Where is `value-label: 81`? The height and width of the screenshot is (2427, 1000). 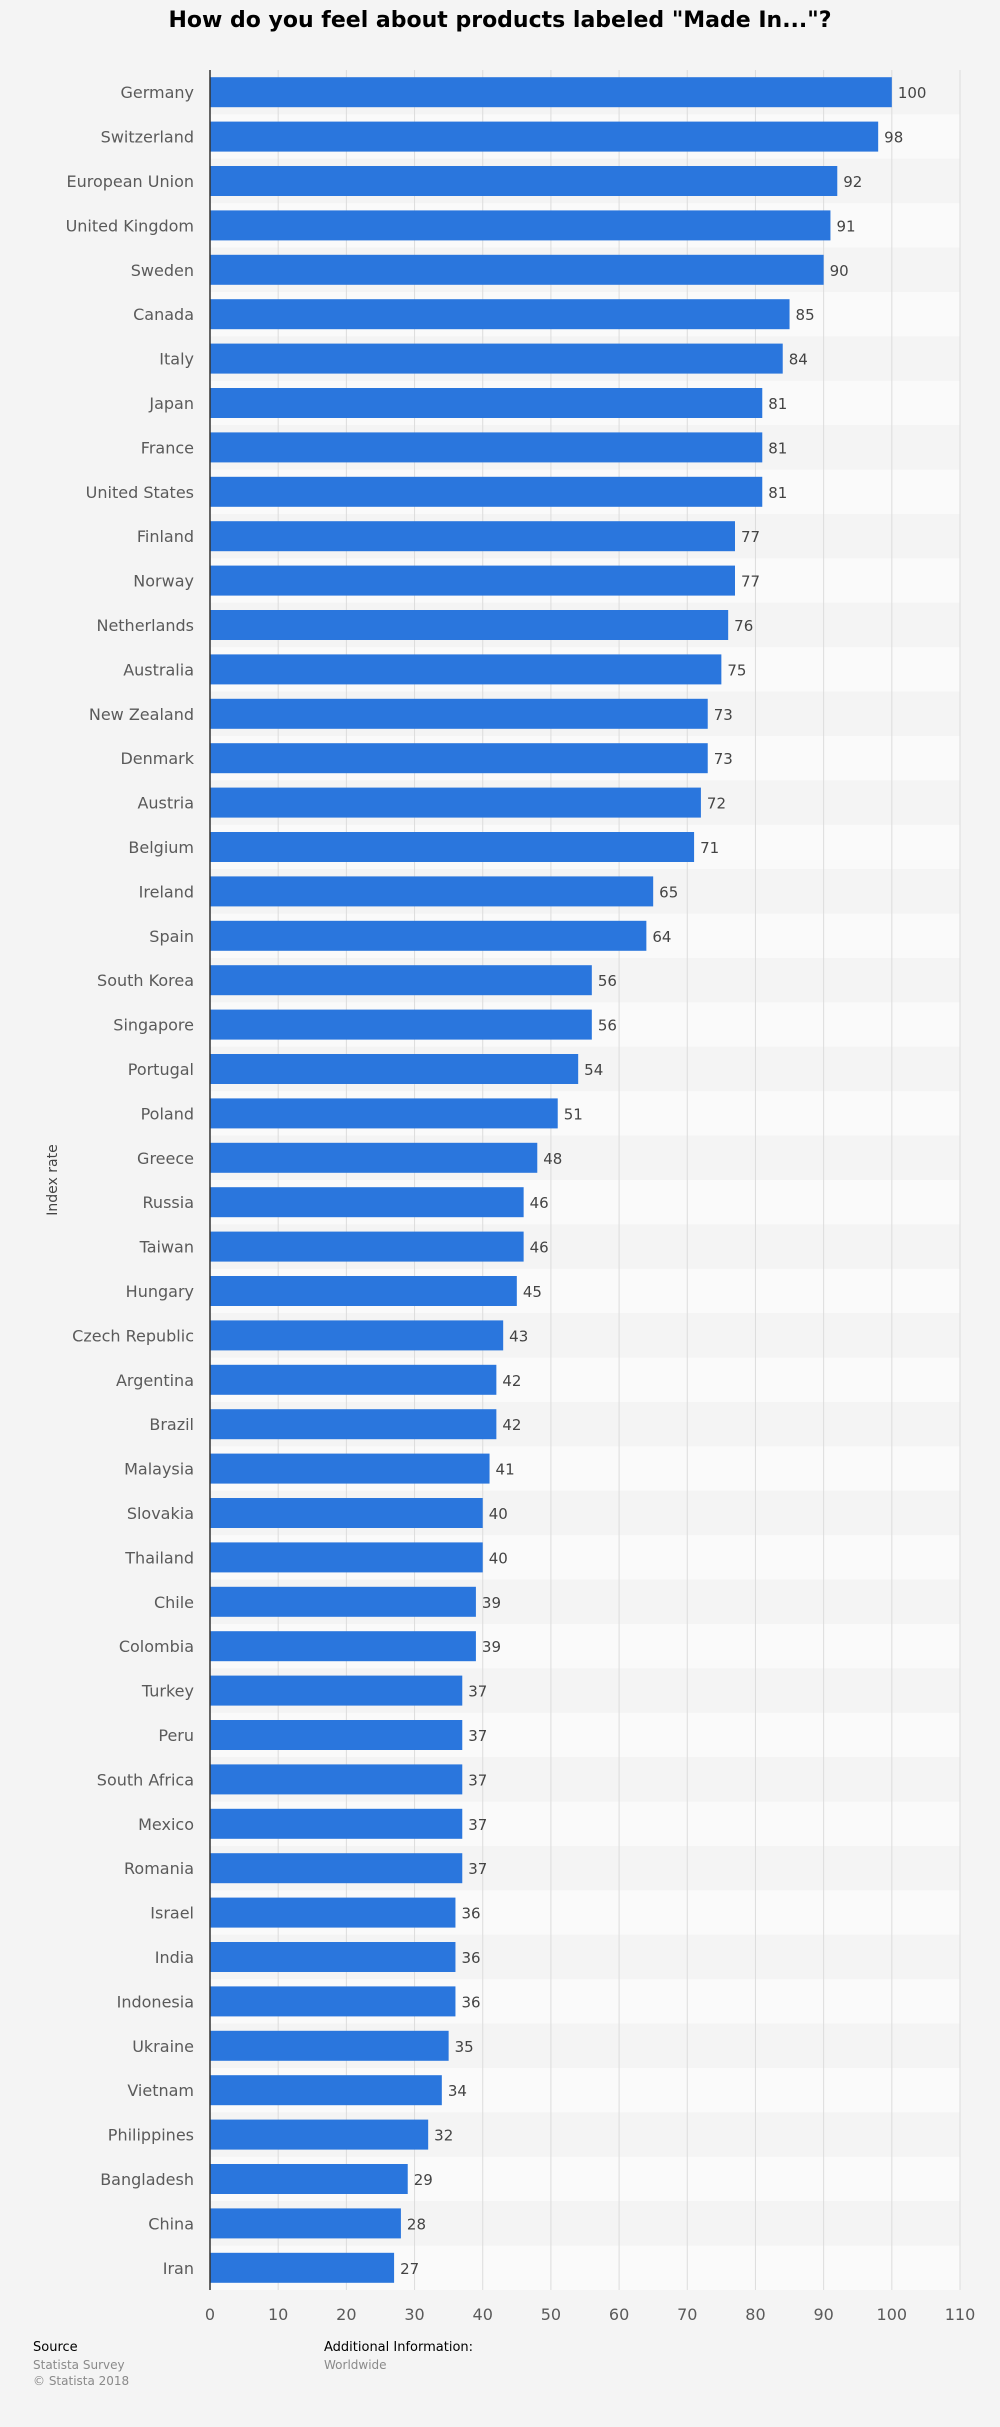
value-label: 81 is located at coordinates (777, 448).